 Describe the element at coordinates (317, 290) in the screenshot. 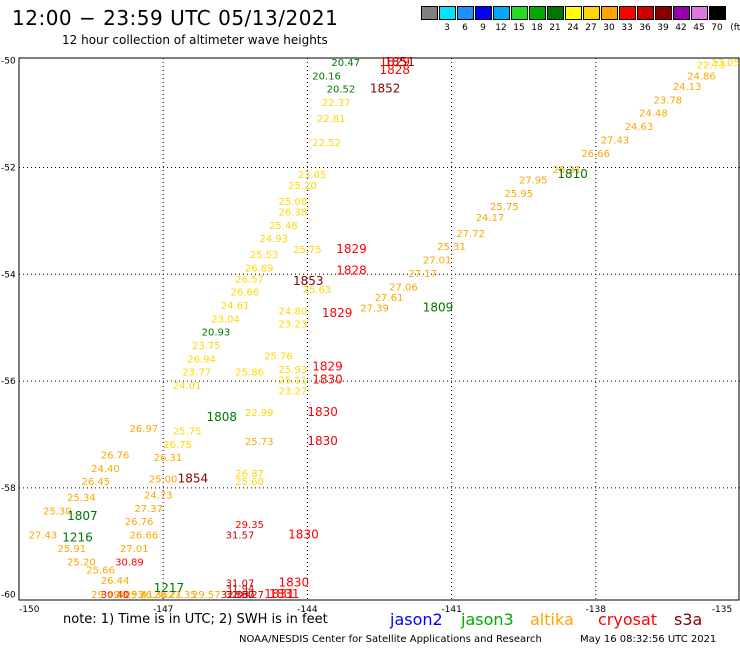

I see `wave-height-label: 25.63` at that location.